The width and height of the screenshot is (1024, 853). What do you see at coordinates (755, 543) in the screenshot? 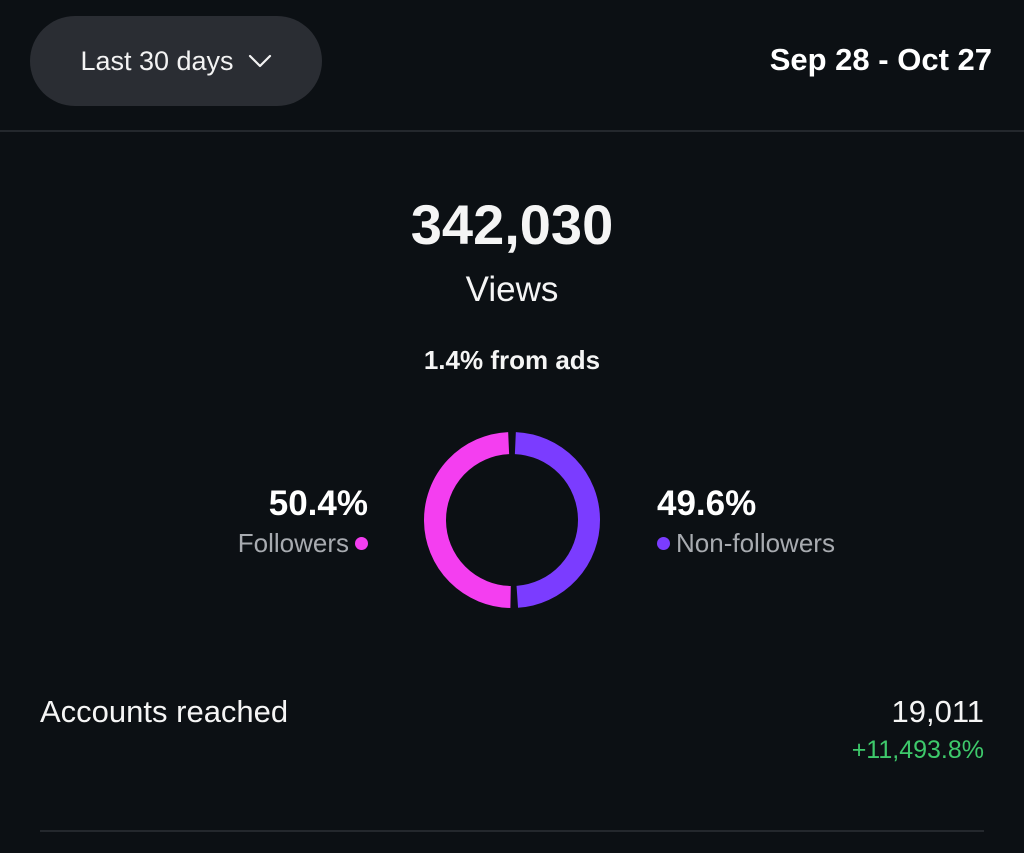
I see `non-followers-label: Non-followers` at bounding box center [755, 543].